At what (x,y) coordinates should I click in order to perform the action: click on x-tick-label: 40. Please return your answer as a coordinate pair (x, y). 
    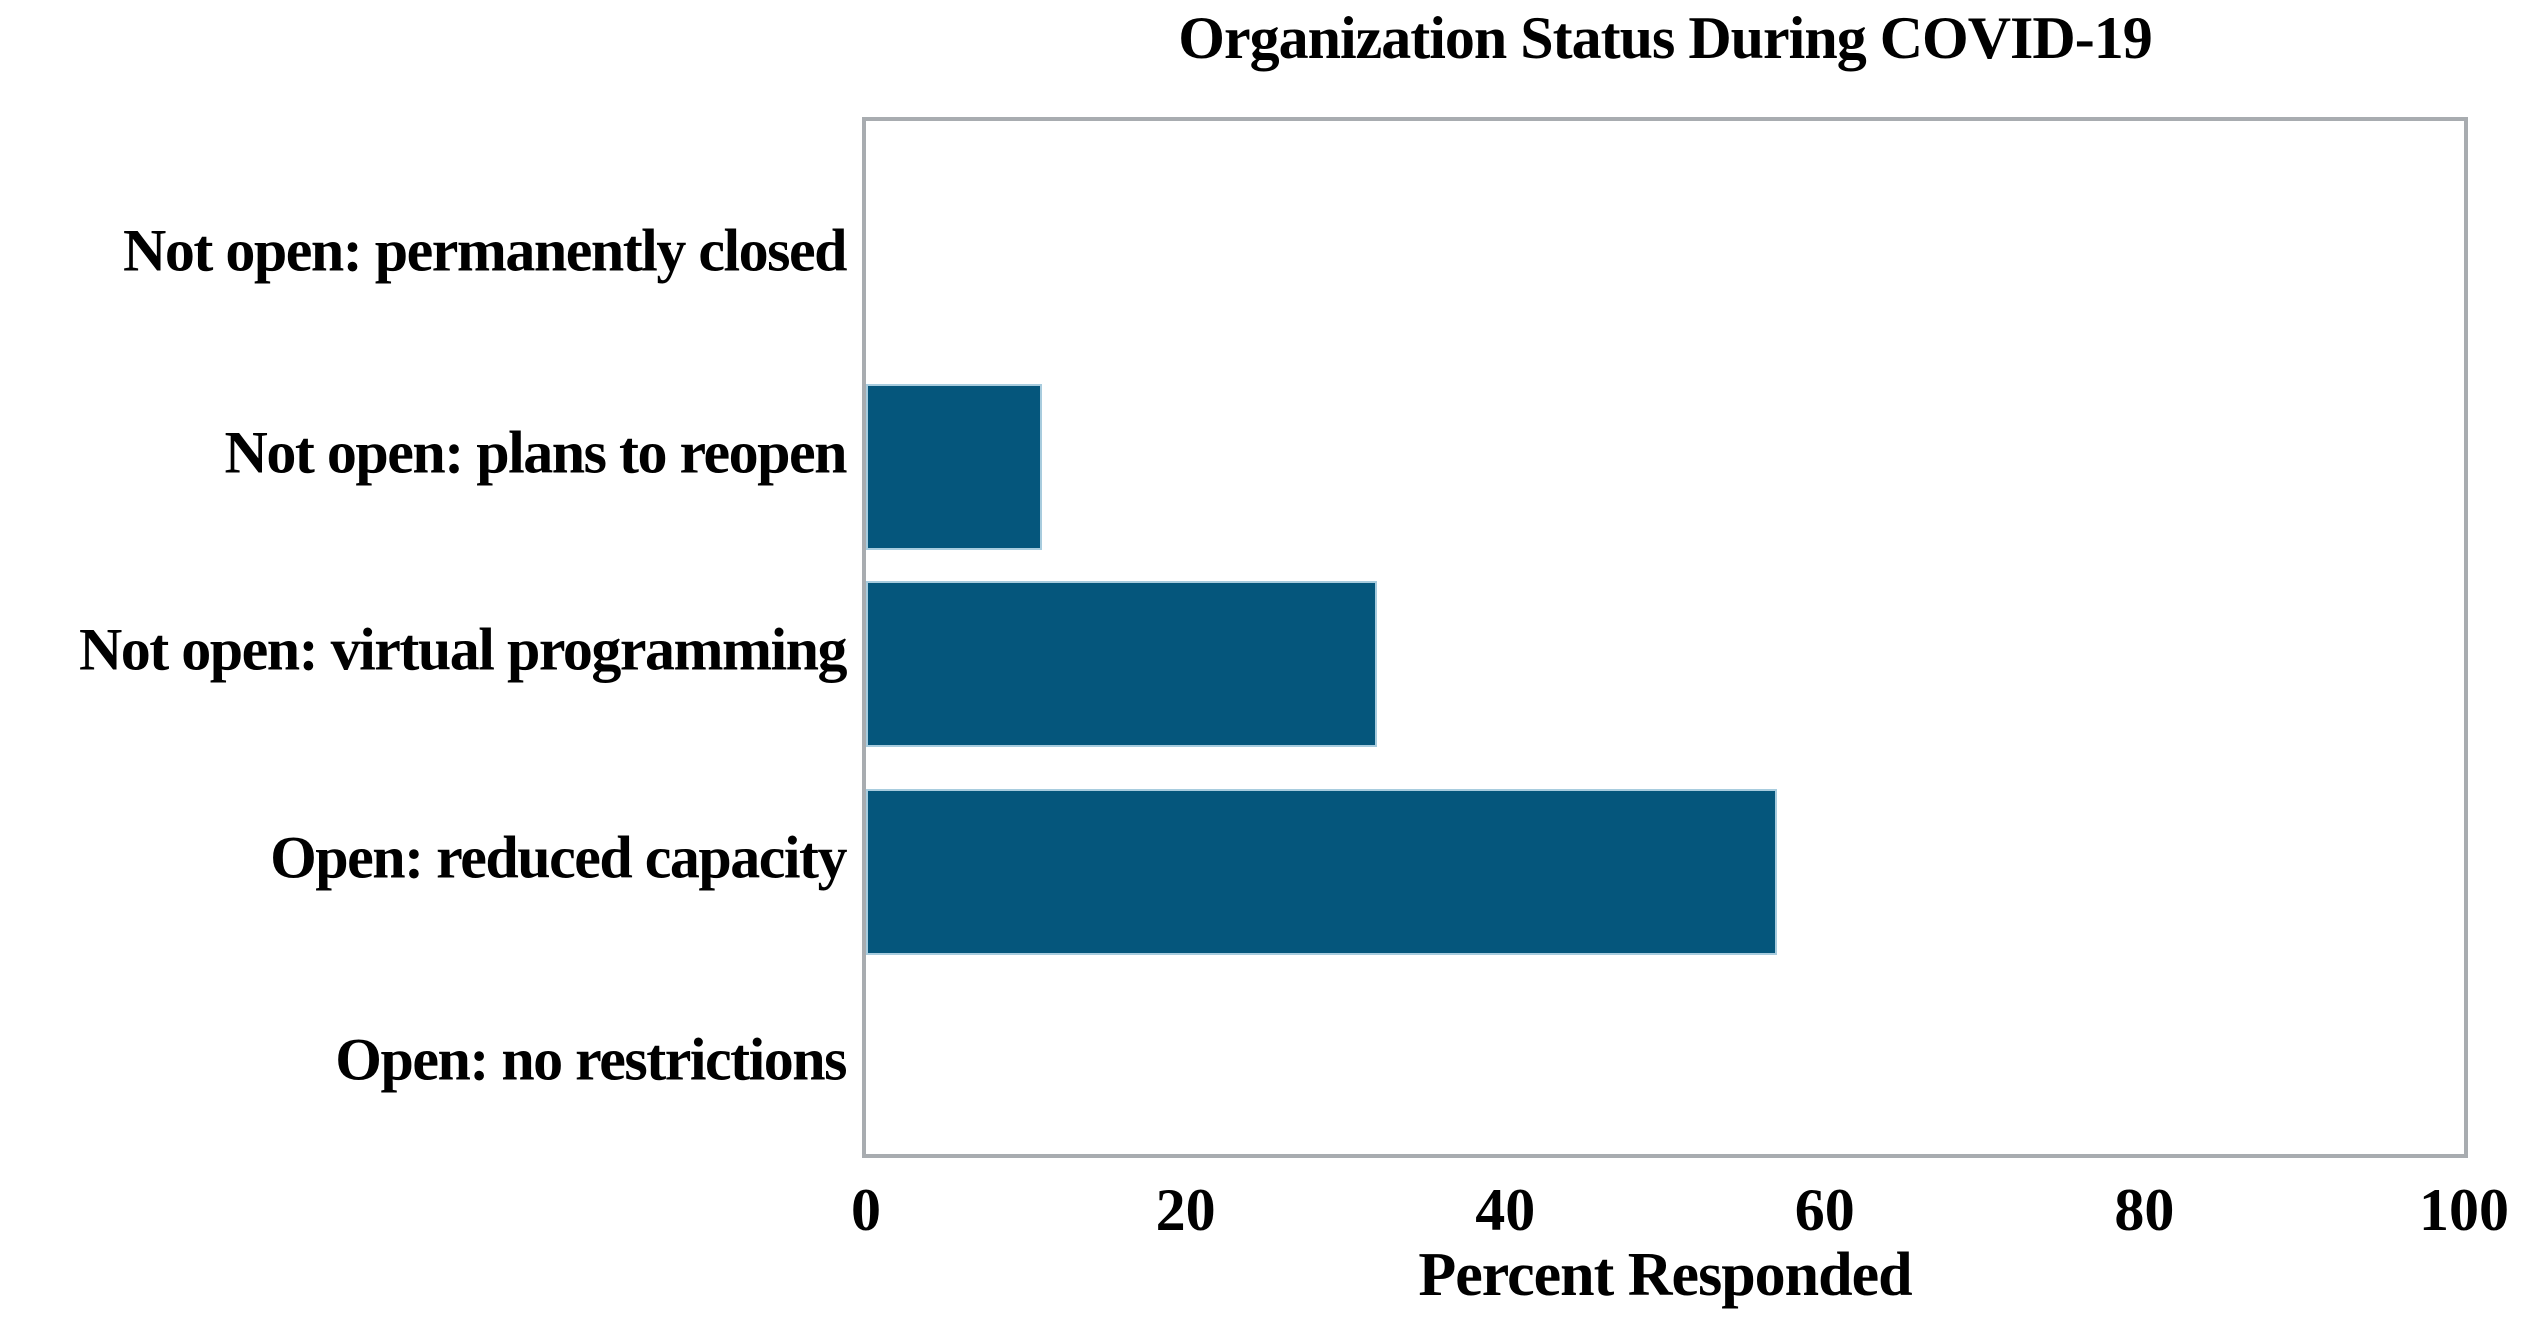
    Looking at the image, I should click on (1505, 1210).